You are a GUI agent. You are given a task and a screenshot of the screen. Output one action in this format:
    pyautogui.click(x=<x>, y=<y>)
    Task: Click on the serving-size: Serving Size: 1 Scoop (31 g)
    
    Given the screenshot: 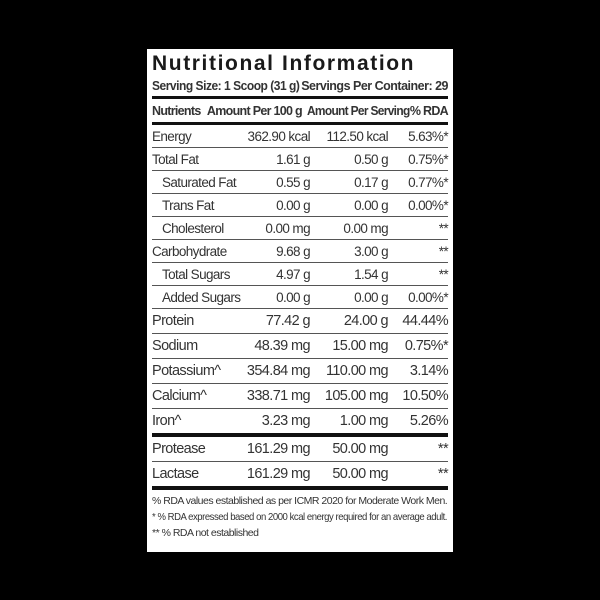 What is the action you would take?
    pyautogui.click(x=226, y=86)
    